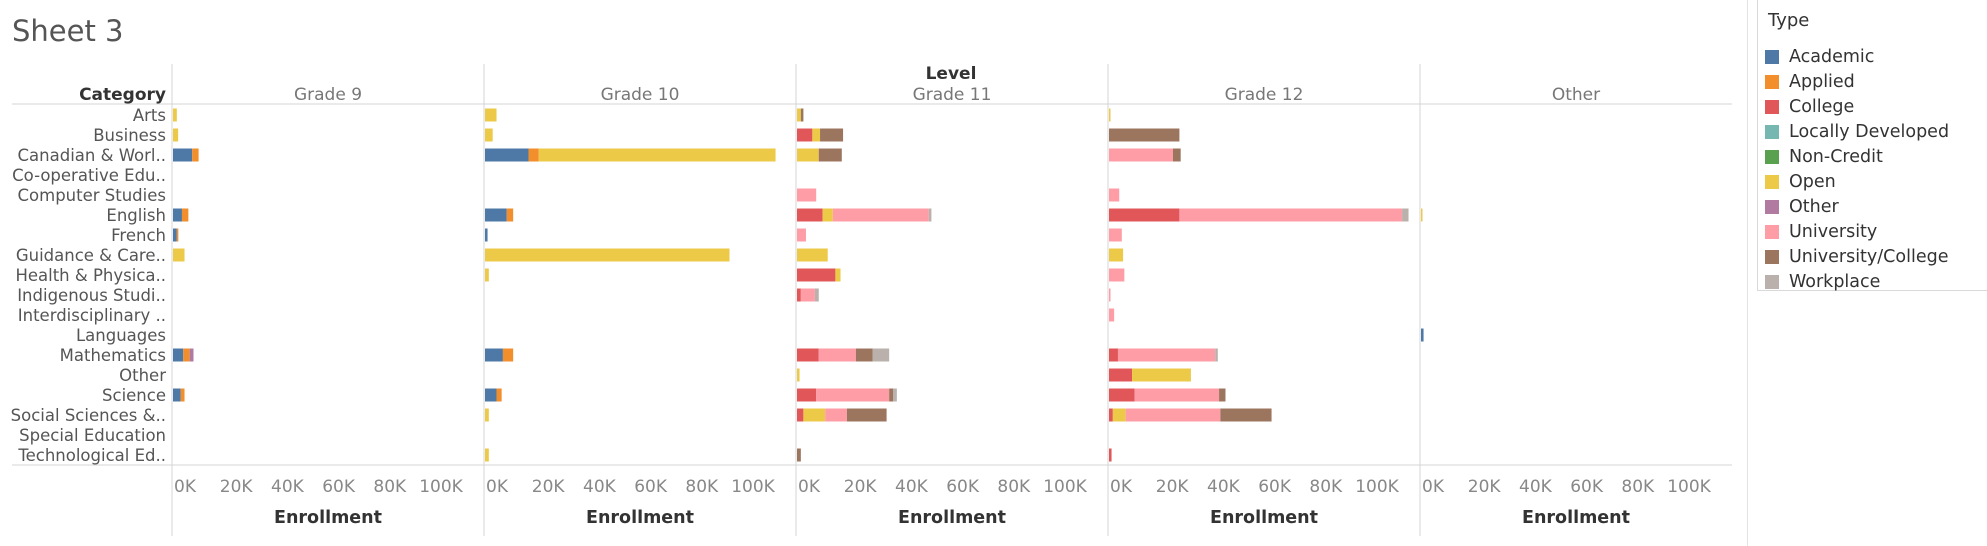  What do you see at coordinates (1857, 56) in the screenshot?
I see `legend-item: Academic` at bounding box center [1857, 56].